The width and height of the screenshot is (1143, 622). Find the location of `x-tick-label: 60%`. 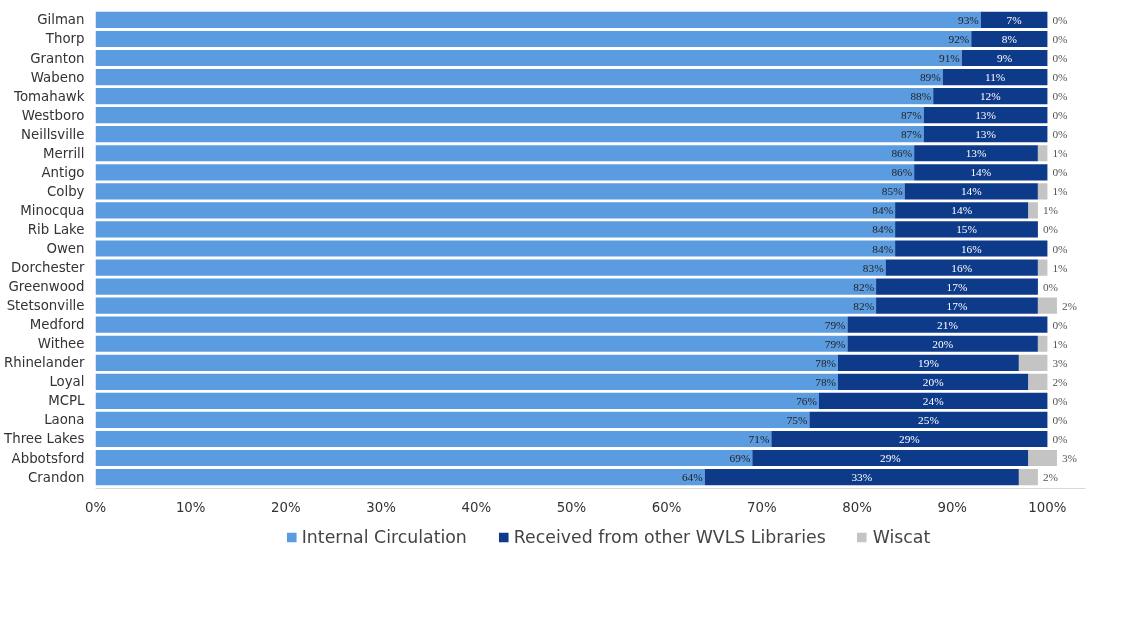

x-tick-label: 60% is located at coordinates (666, 507).